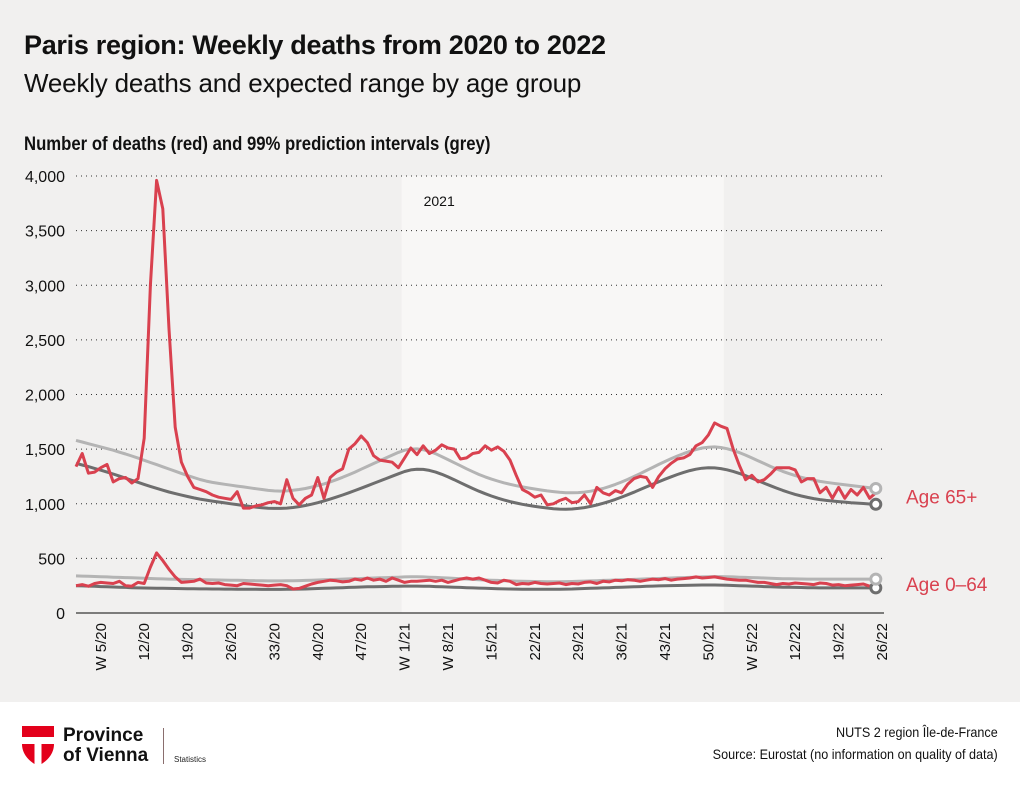 The image size is (1020, 785). I want to click on x-tick-label: 47/20, so click(361, 642).